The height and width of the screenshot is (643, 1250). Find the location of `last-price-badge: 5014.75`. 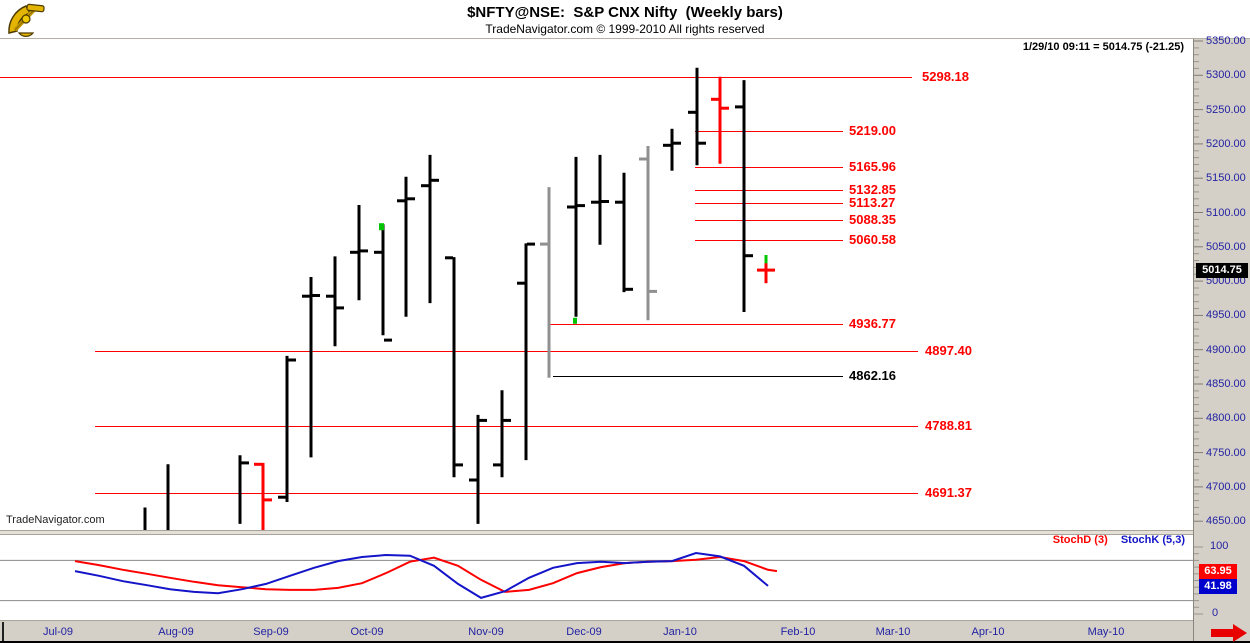

last-price-badge: 5014.75 is located at coordinates (1222, 270).